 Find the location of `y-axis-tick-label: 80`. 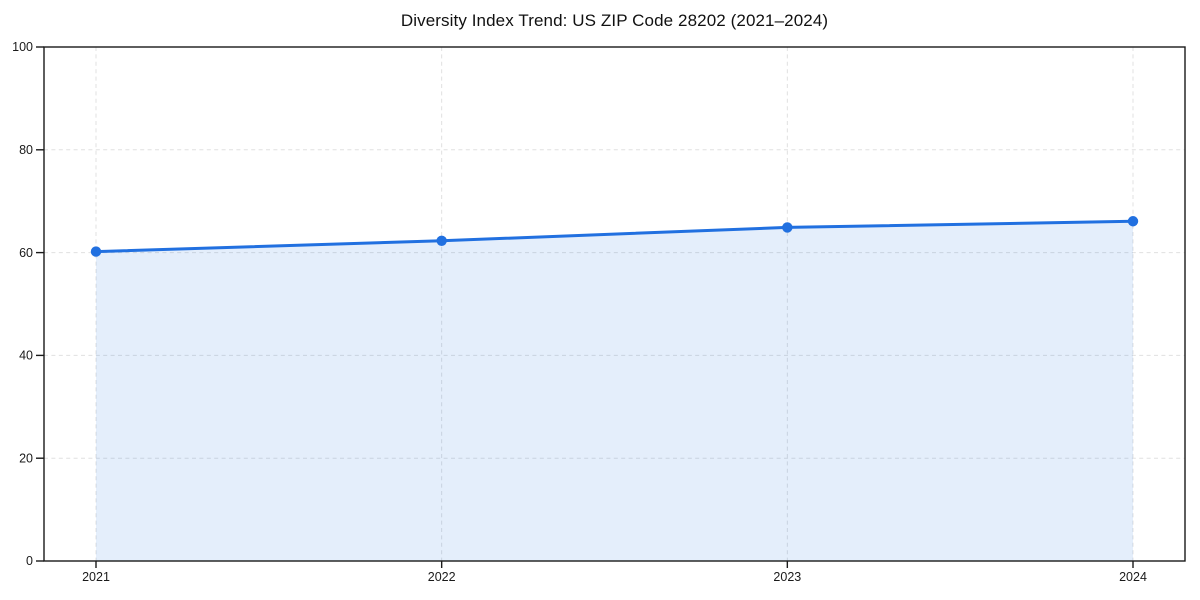

y-axis-tick-label: 80 is located at coordinates (26, 150).